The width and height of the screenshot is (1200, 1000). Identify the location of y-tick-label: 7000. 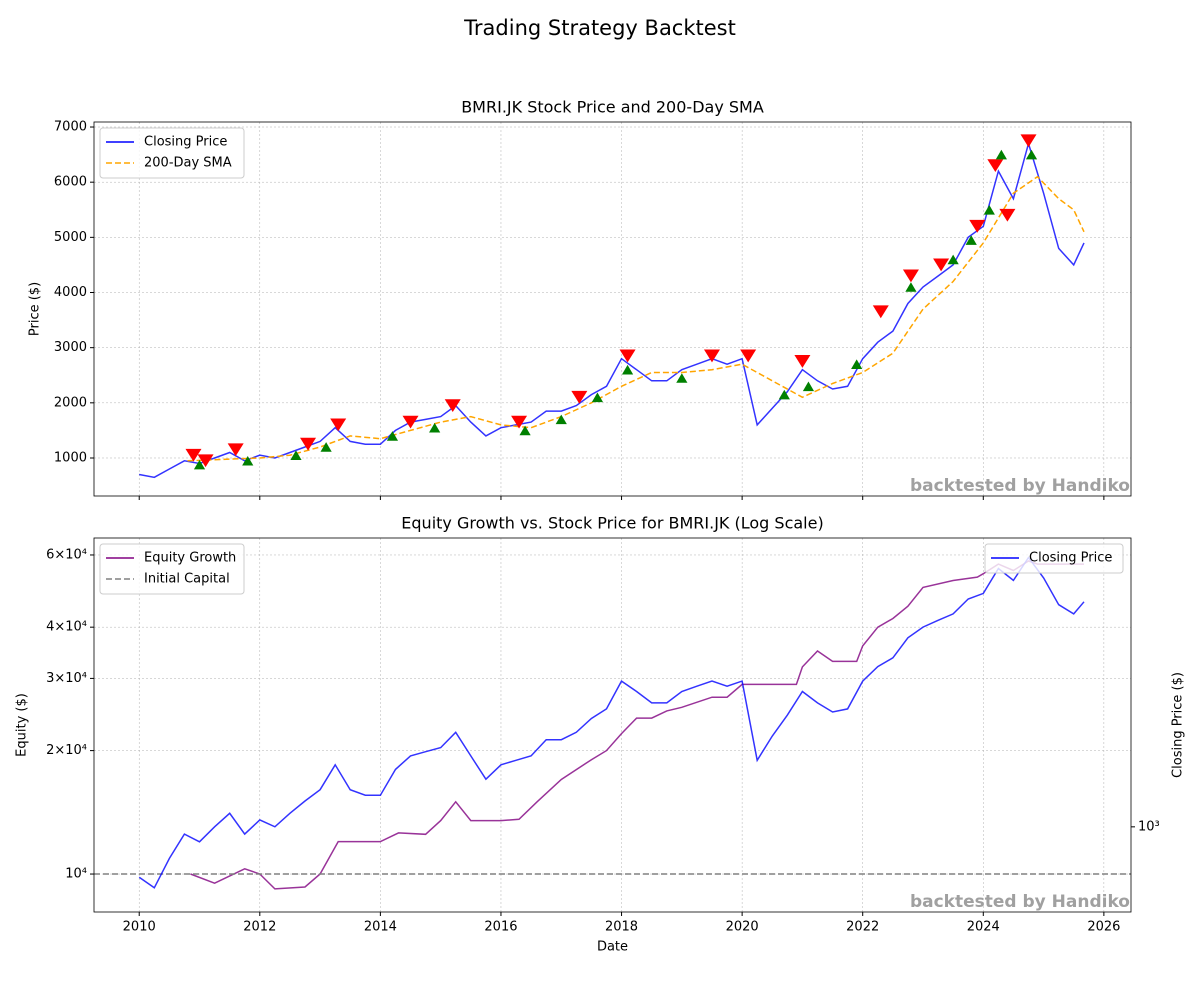
(70, 127).